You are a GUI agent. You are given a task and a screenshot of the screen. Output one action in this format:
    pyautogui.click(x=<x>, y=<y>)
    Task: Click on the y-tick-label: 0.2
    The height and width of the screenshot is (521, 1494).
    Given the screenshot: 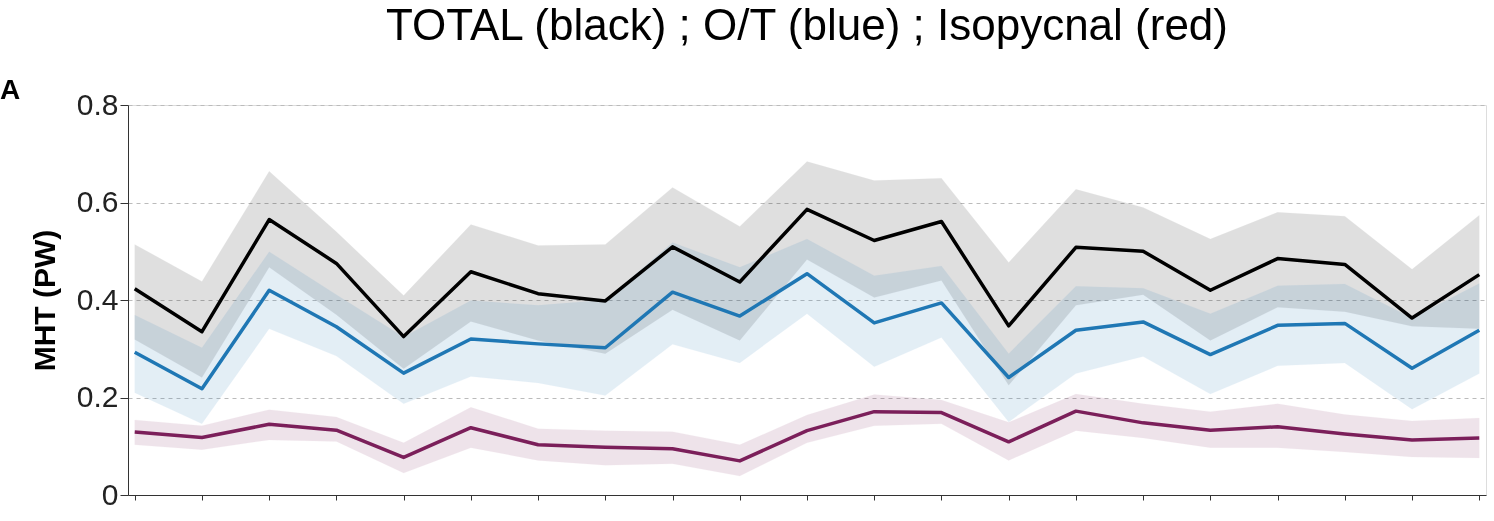 What is the action you would take?
    pyautogui.click(x=97, y=396)
    